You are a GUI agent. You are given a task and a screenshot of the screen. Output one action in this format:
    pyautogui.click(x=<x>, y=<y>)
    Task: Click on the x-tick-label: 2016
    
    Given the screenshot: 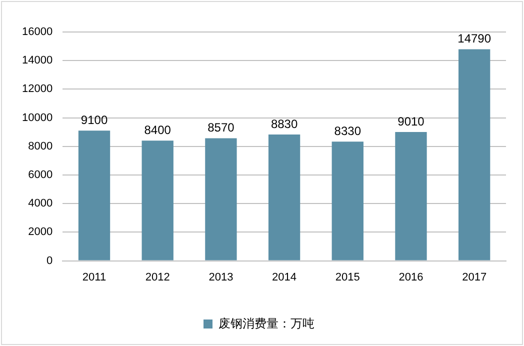 What is the action you would take?
    pyautogui.click(x=411, y=277)
    